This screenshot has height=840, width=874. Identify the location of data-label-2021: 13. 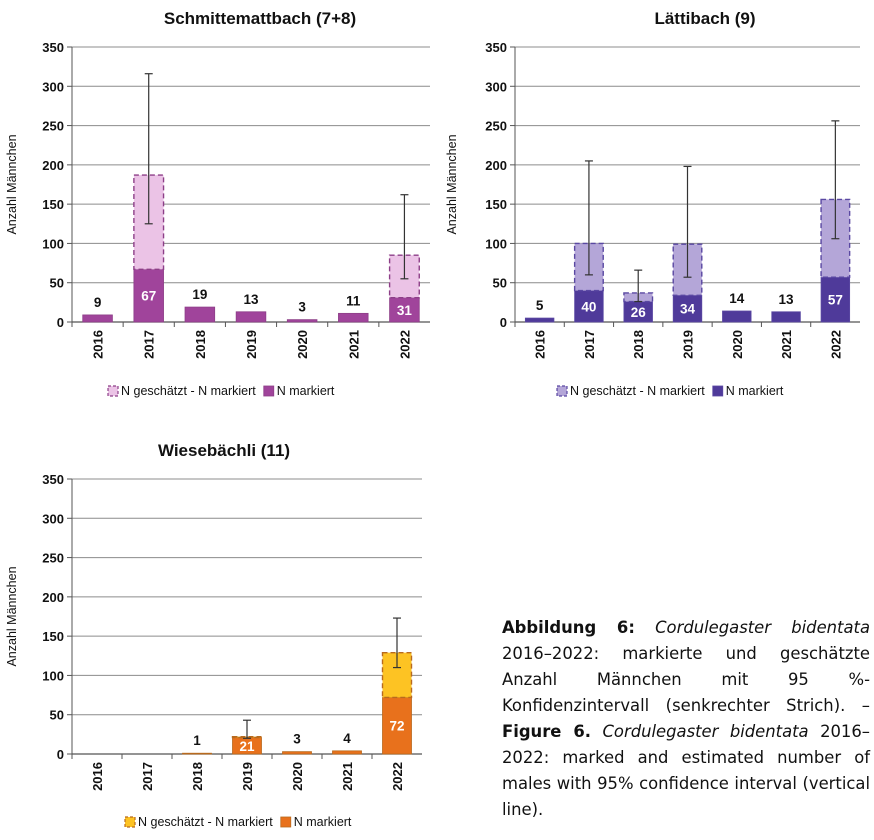
(787, 299).